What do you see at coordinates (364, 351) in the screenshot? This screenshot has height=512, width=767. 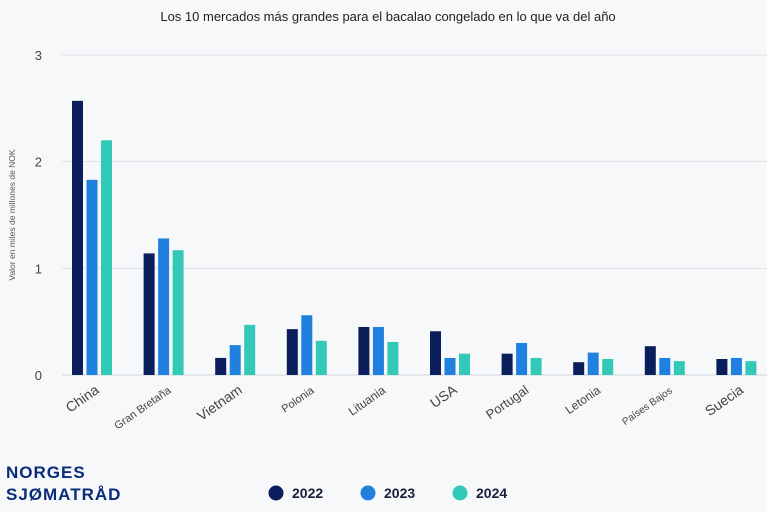 I see `bar-2022-lituania` at bounding box center [364, 351].